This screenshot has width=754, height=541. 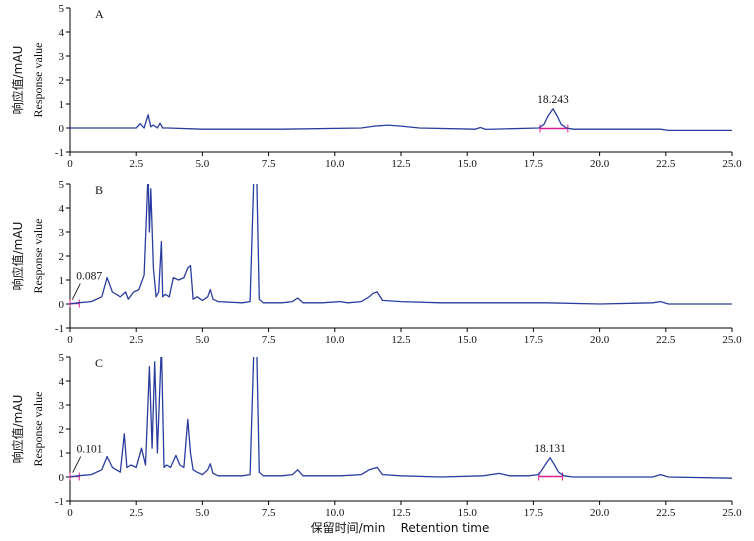 I want to click on peak-annotation: 0.087, so click(x=89, y=277).